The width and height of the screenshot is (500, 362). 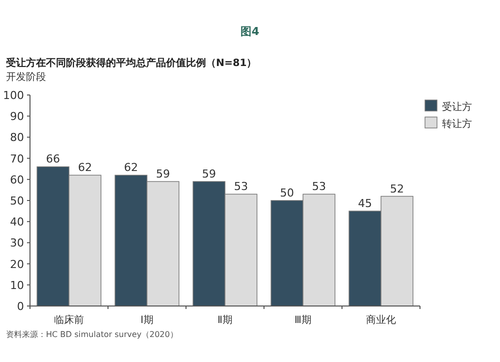 What do you see at coordinates (53, 159) in the screenshot?
I see `data-label: 66` at bounding box center [53, 159].